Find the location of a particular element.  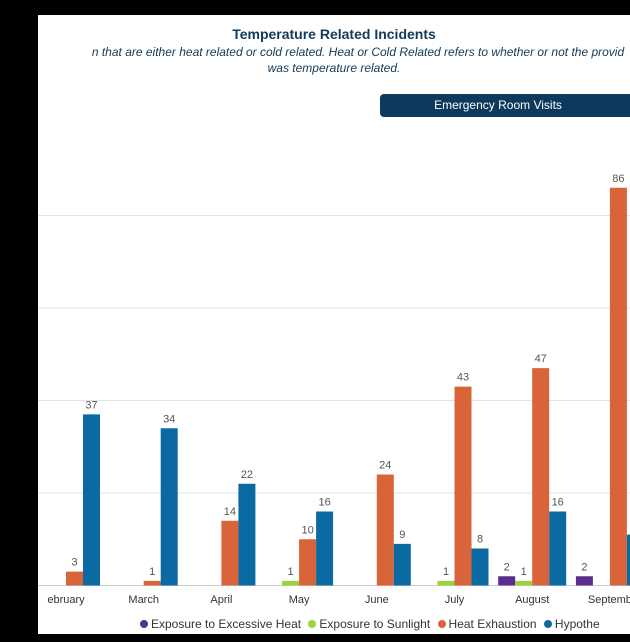

legend-item-heat-exhaustion: Heat Exhaustion is located at coordinates (487, 624).